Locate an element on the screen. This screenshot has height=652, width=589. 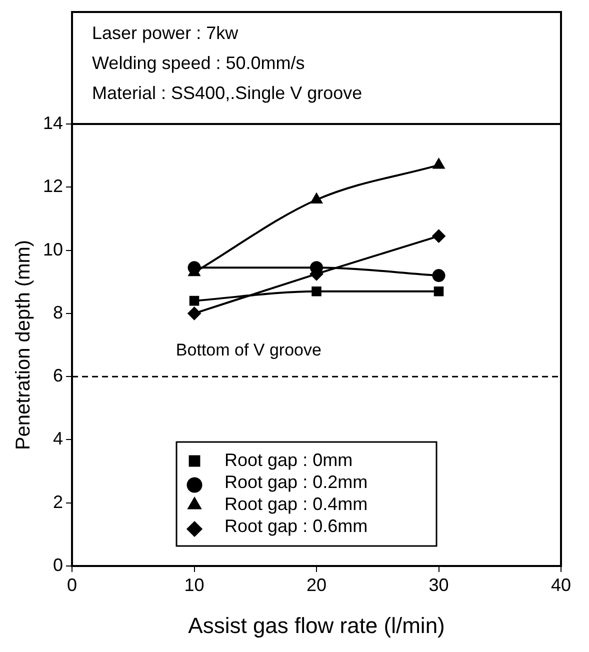
legend-label: Root gap : 0mm is located at coordinates (288, 460).